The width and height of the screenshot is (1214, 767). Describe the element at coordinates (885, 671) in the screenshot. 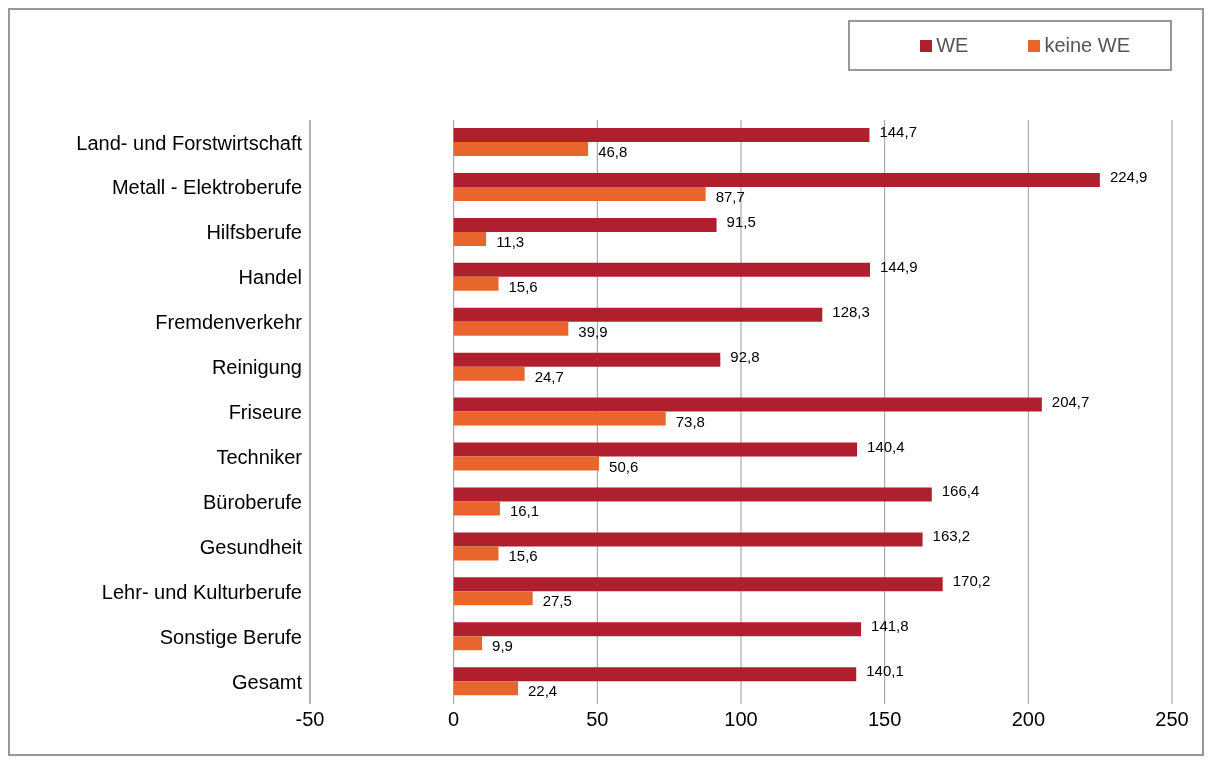

I see `data-label: 140,1` at that location.